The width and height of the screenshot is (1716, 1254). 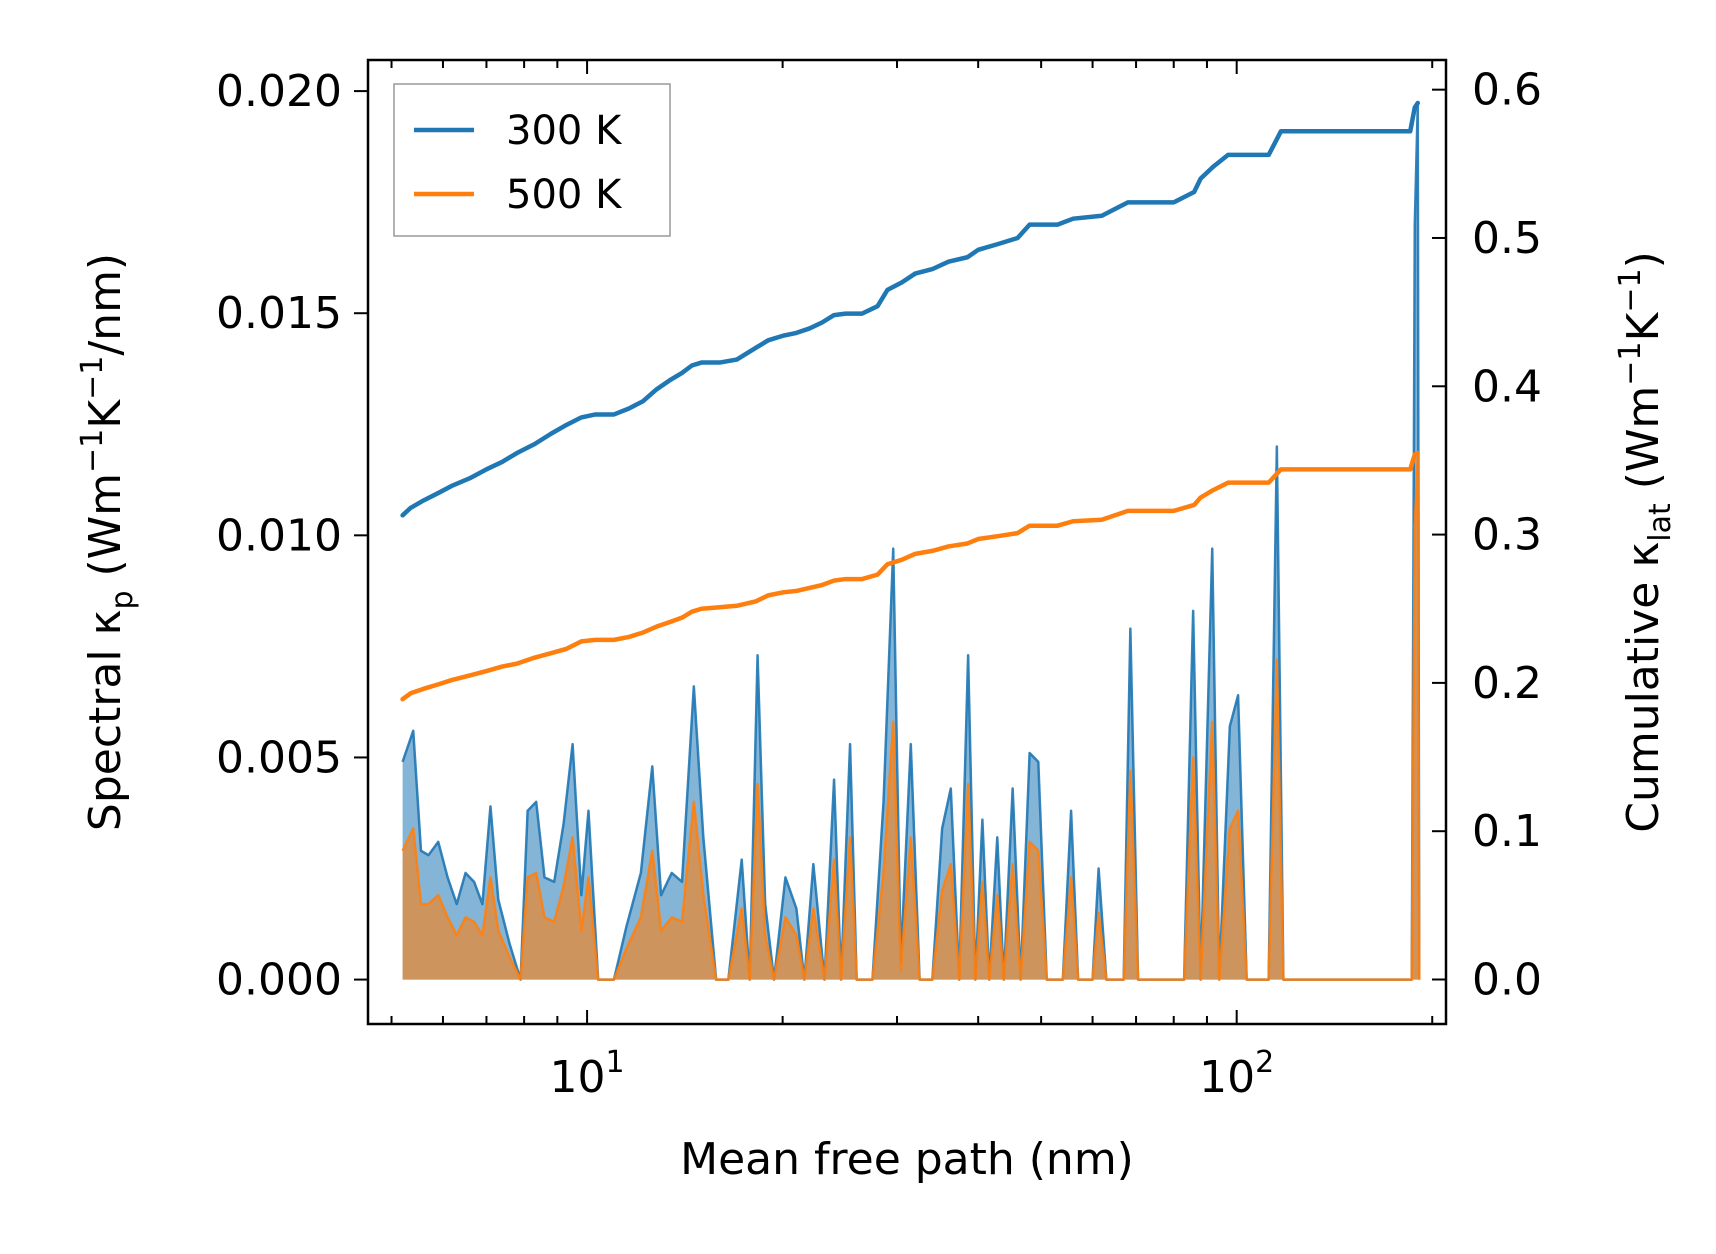 What do you see at coordinates (907, 1159) in the screenshot?
I see `x-axis-title: Mean free path (nm)` at bounding box center [907, 1159].